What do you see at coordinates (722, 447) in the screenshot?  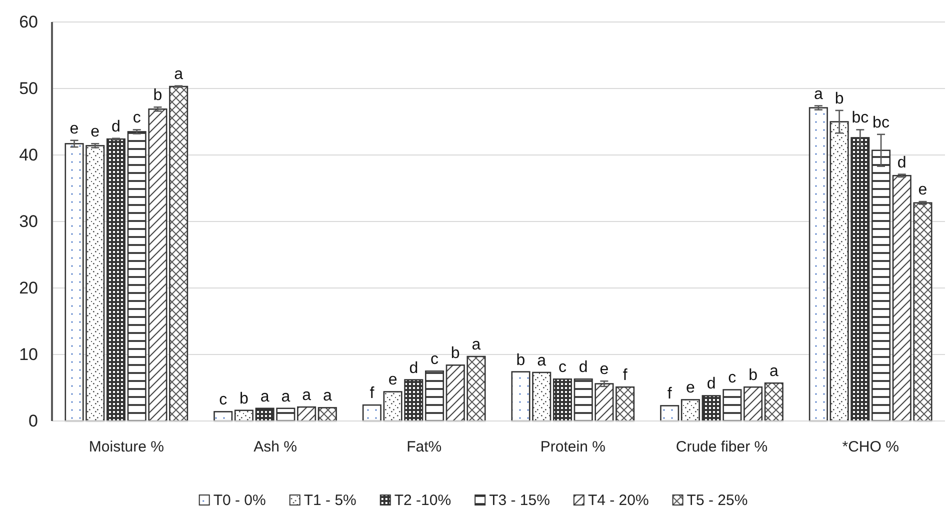 I see `x-tick-label: Crude fiber %` at bounding box center [722, 447].